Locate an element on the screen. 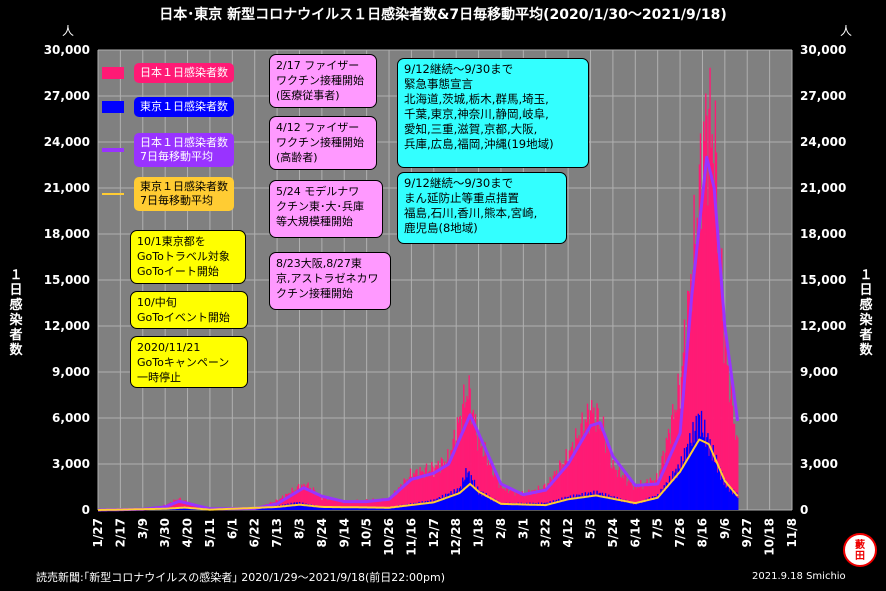 This screenshot has height=591, width=886. legend-swatch is located at coordinates (113, 73).